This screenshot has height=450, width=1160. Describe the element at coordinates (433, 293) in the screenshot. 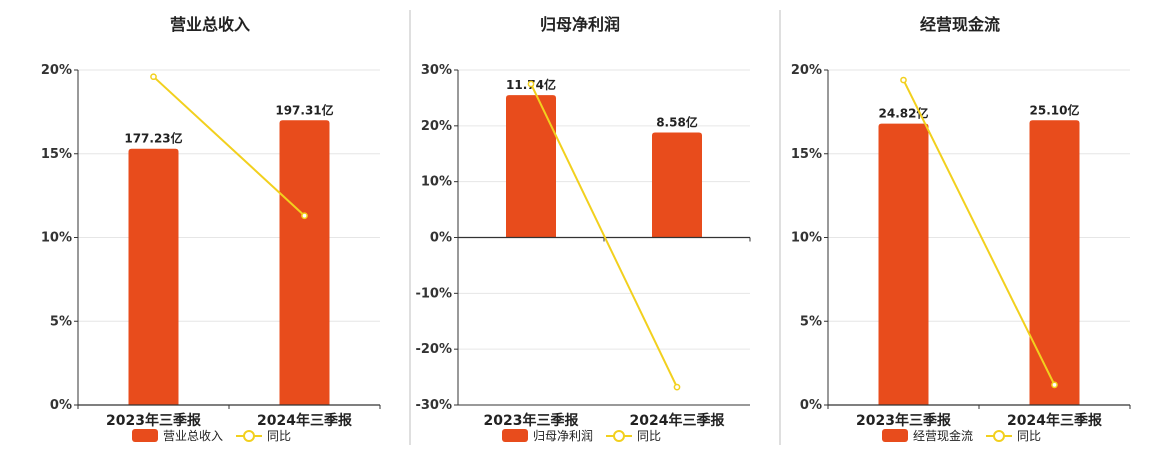

I see `y-tick-label: -10%` at that location.